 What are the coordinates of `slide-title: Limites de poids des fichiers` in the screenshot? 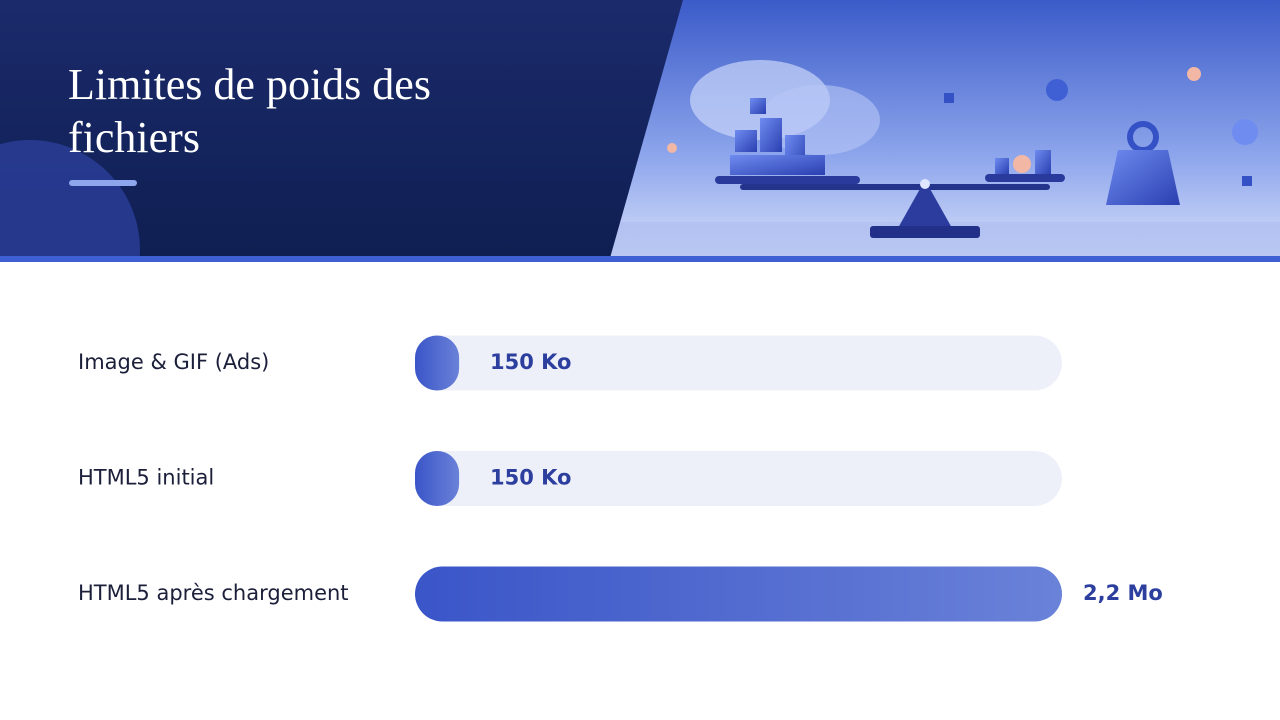 It's located at (249, 111).